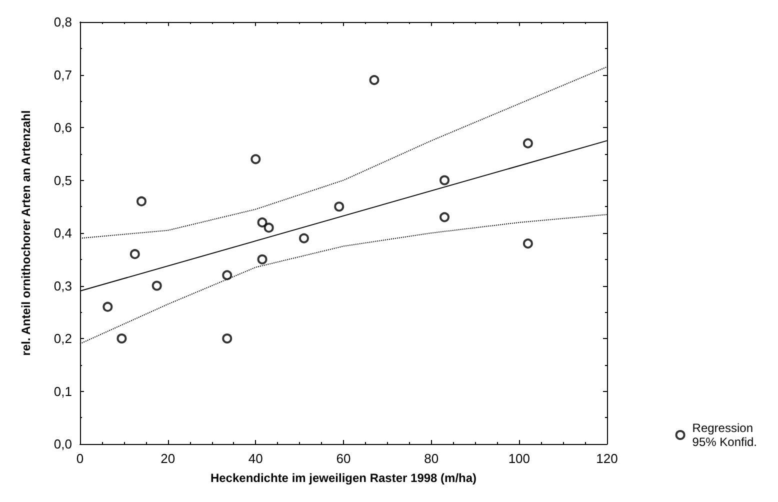 Image resolution: width=778 pixels, height=502 pixels. I want to click on x-axis-title: Heckendichte im jeweiligen Raster 1998 (m/ha), so click(343, 478).